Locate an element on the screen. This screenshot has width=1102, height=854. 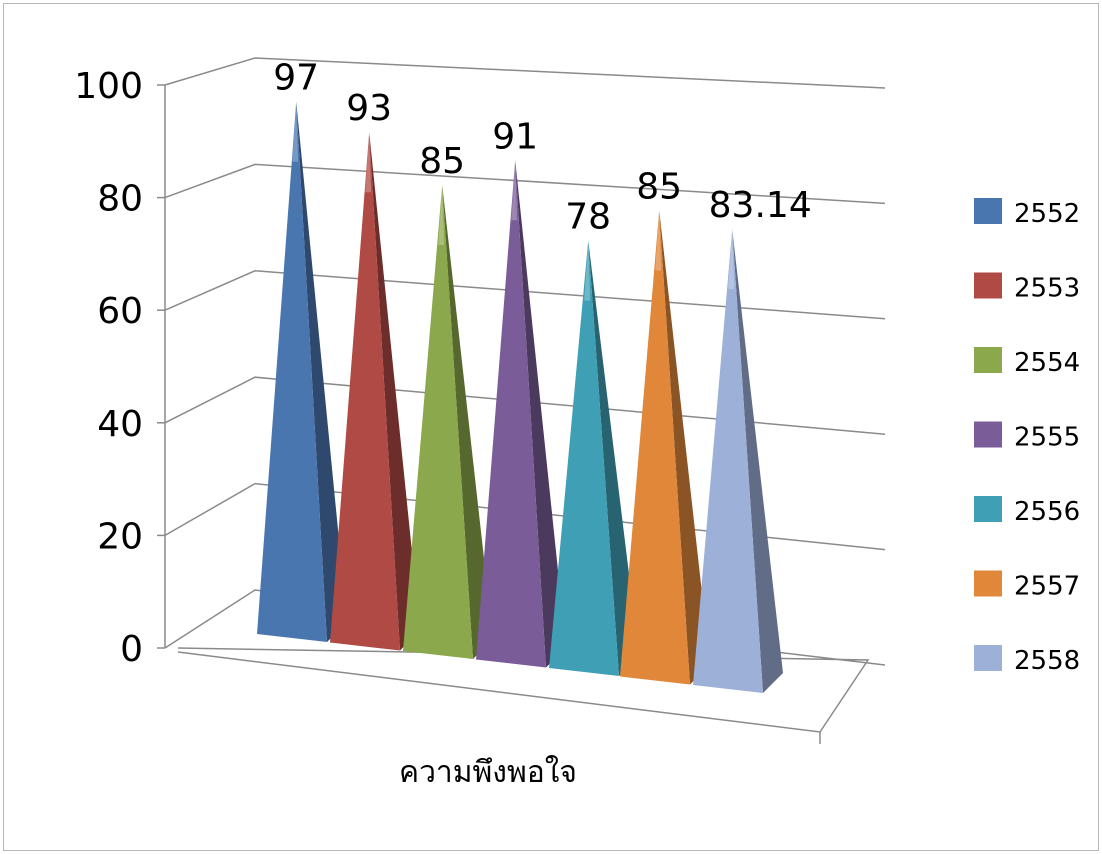
legend-label-2557: 2557 is located at coordinates (1047, 587).